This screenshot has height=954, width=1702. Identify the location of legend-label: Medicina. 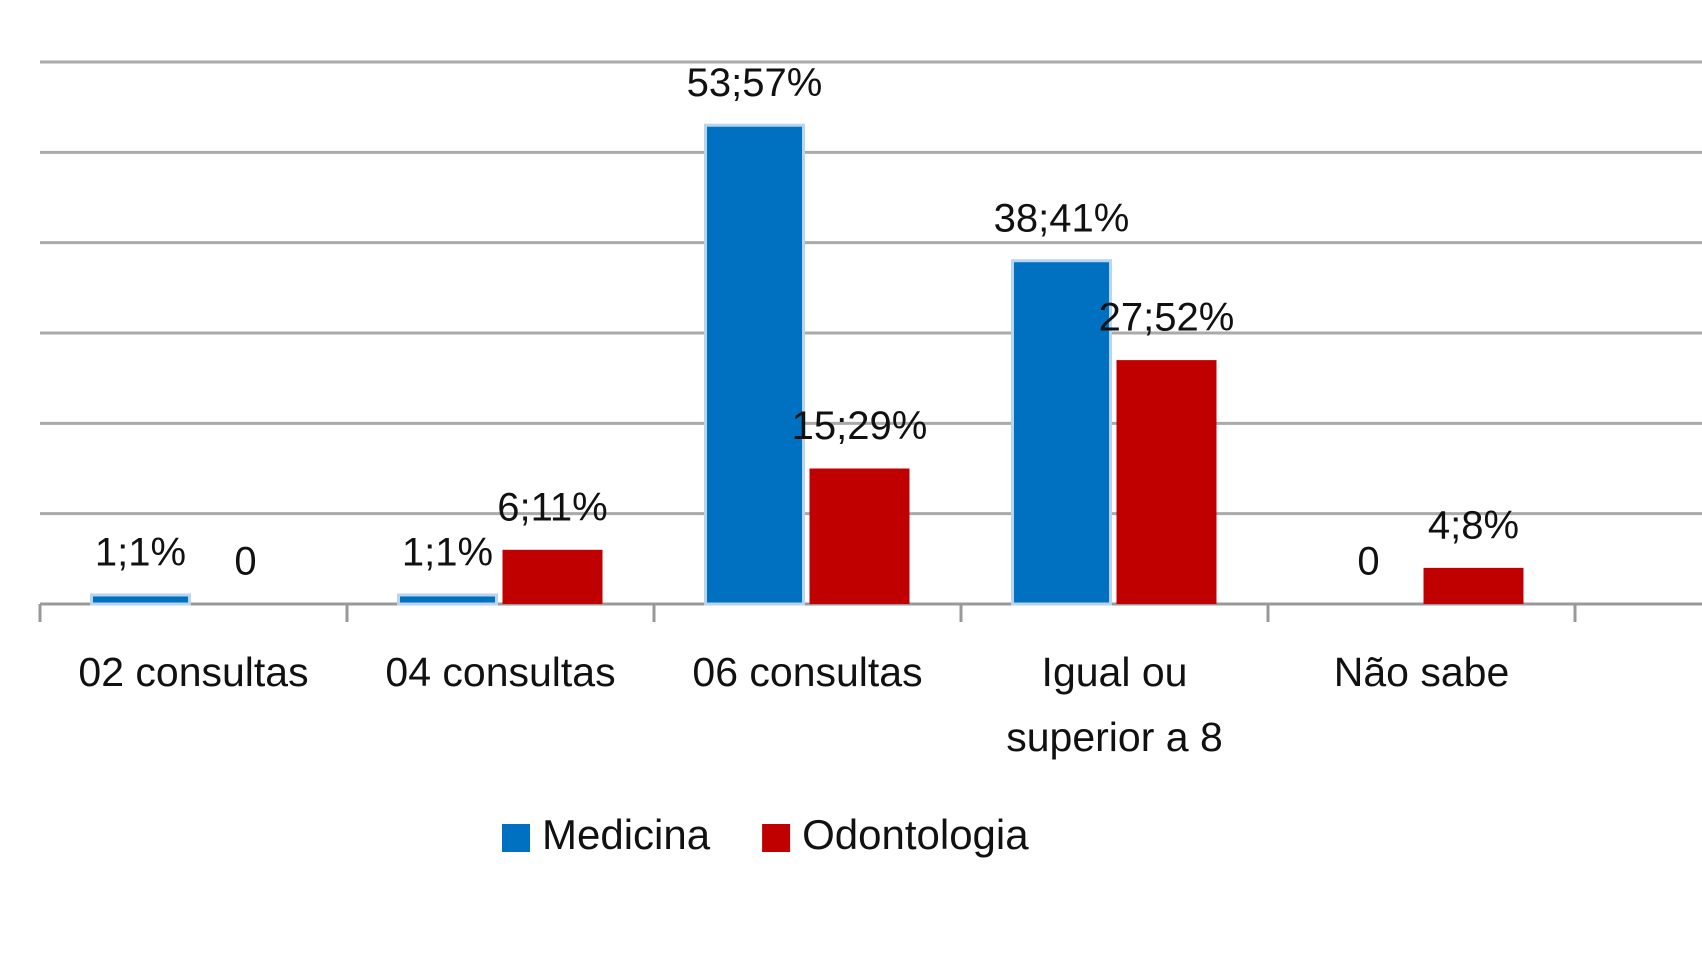
(626, 834).